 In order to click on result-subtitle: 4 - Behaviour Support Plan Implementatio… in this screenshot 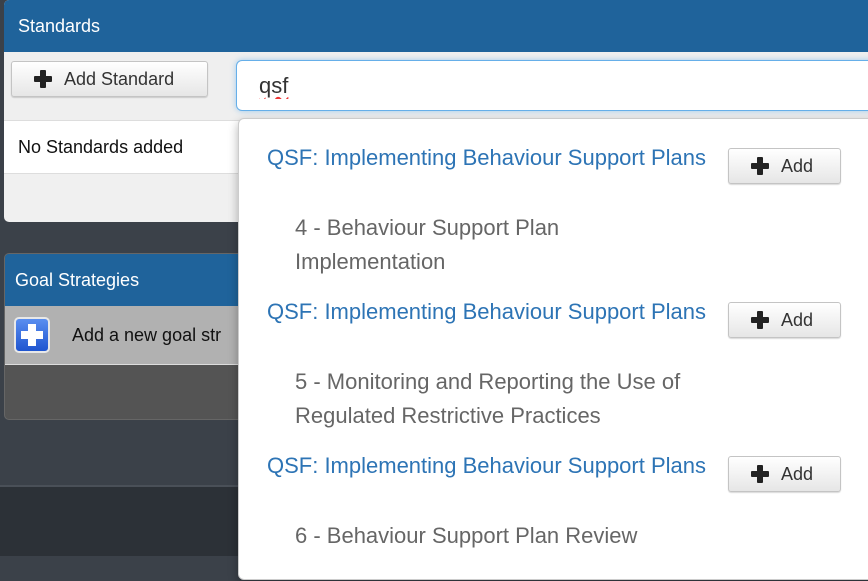, I will do `click(427, 244)`.